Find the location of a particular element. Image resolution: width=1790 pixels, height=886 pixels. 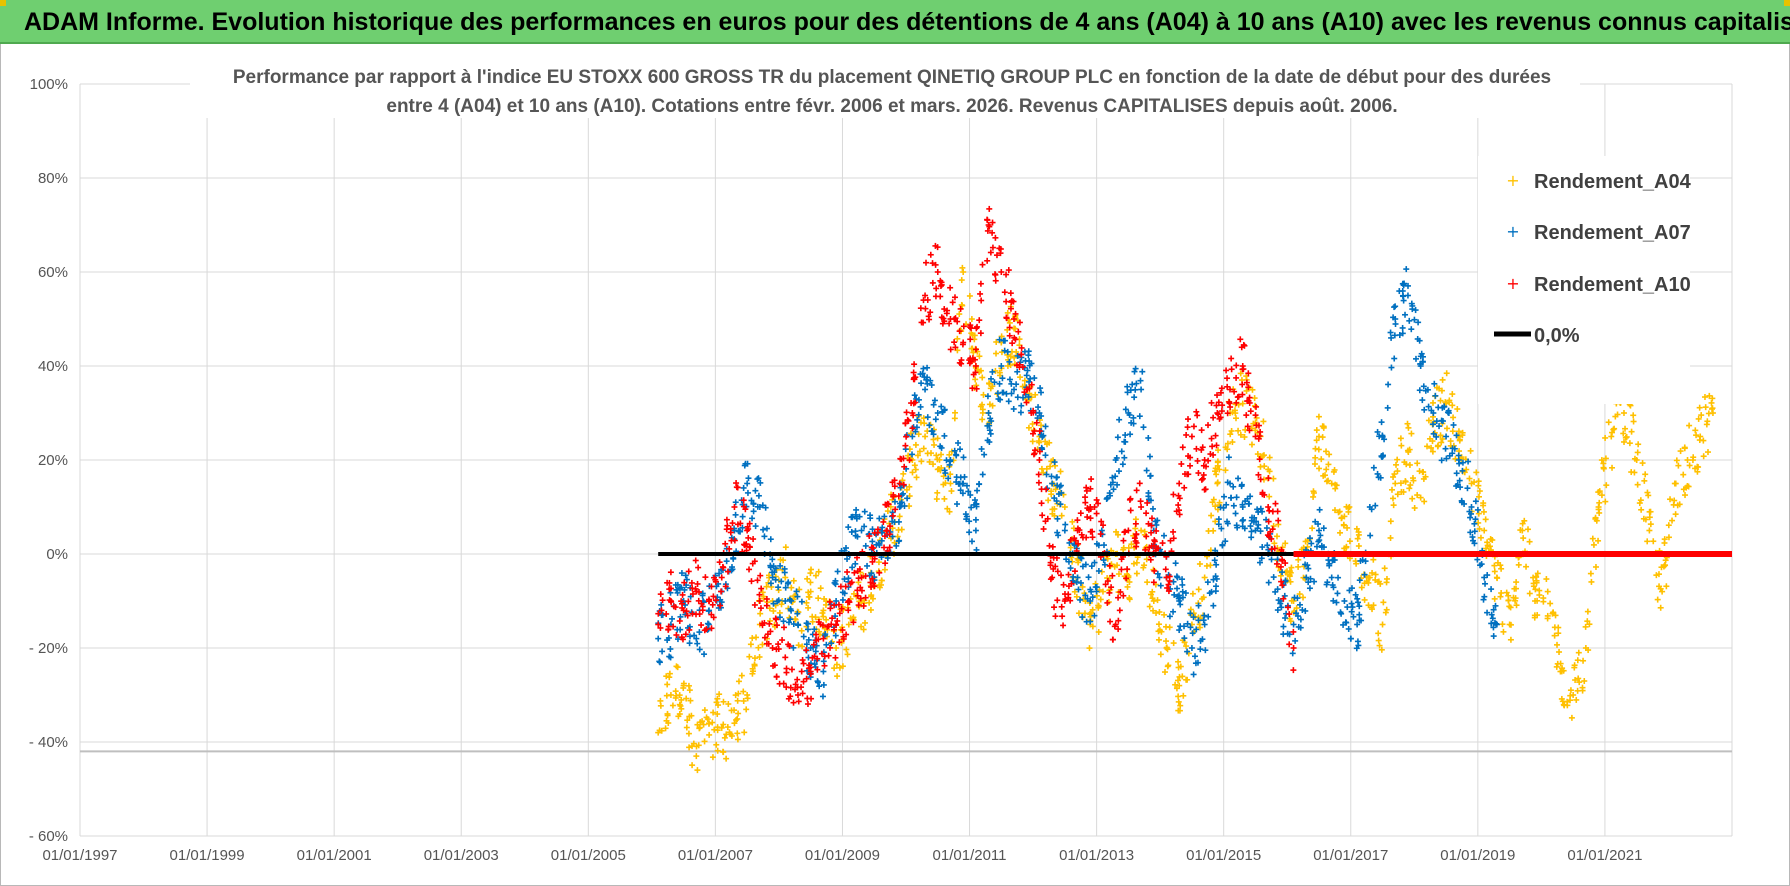

y-tick-label: 80% is located at coordinates (53, 178).